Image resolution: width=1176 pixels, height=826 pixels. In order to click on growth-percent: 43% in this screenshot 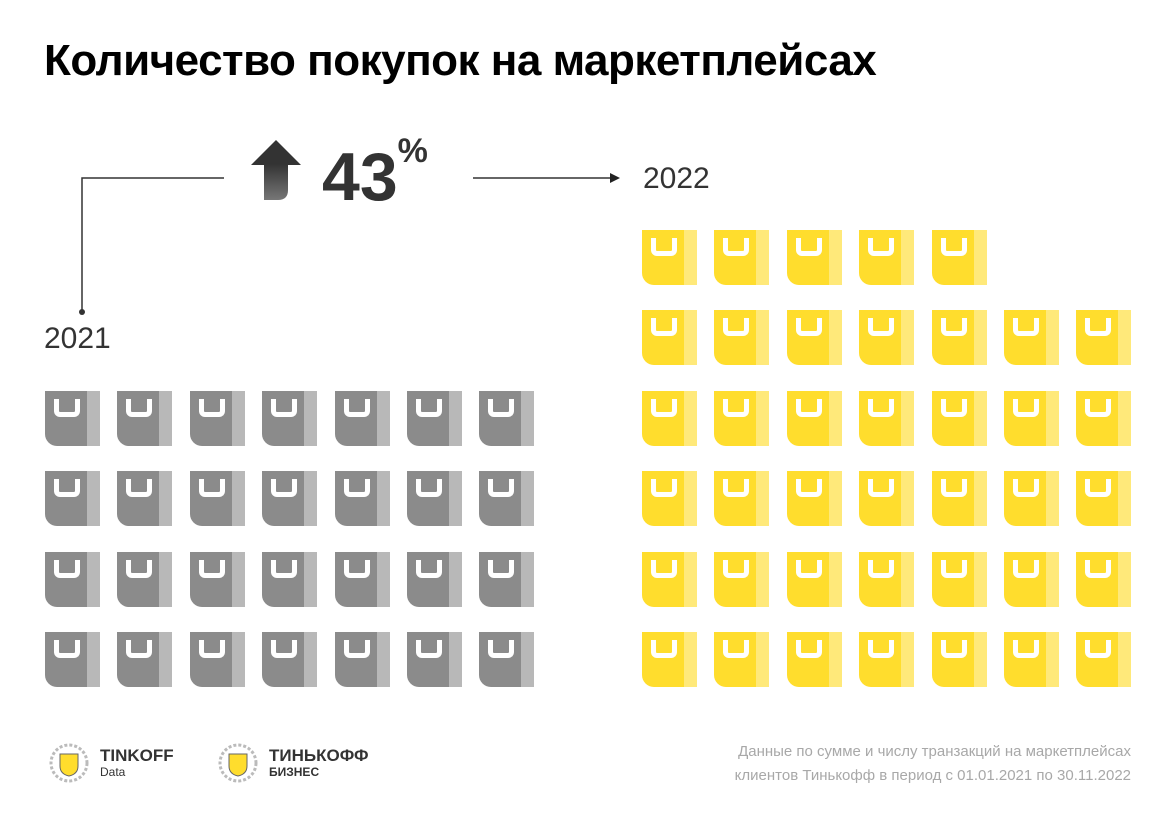, I will do `click(375, 174)`.